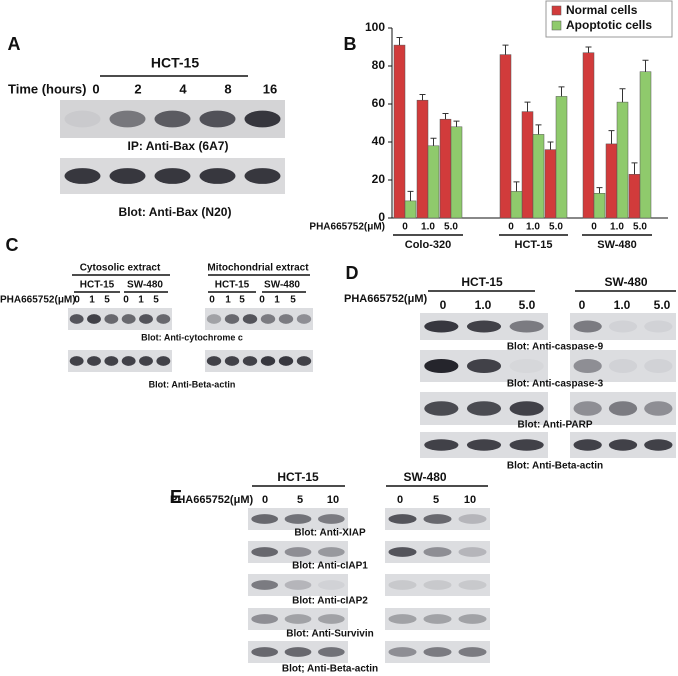  Describe the element at coordinates (137, 88) in the screenshot. I see `label: 2` at that location.